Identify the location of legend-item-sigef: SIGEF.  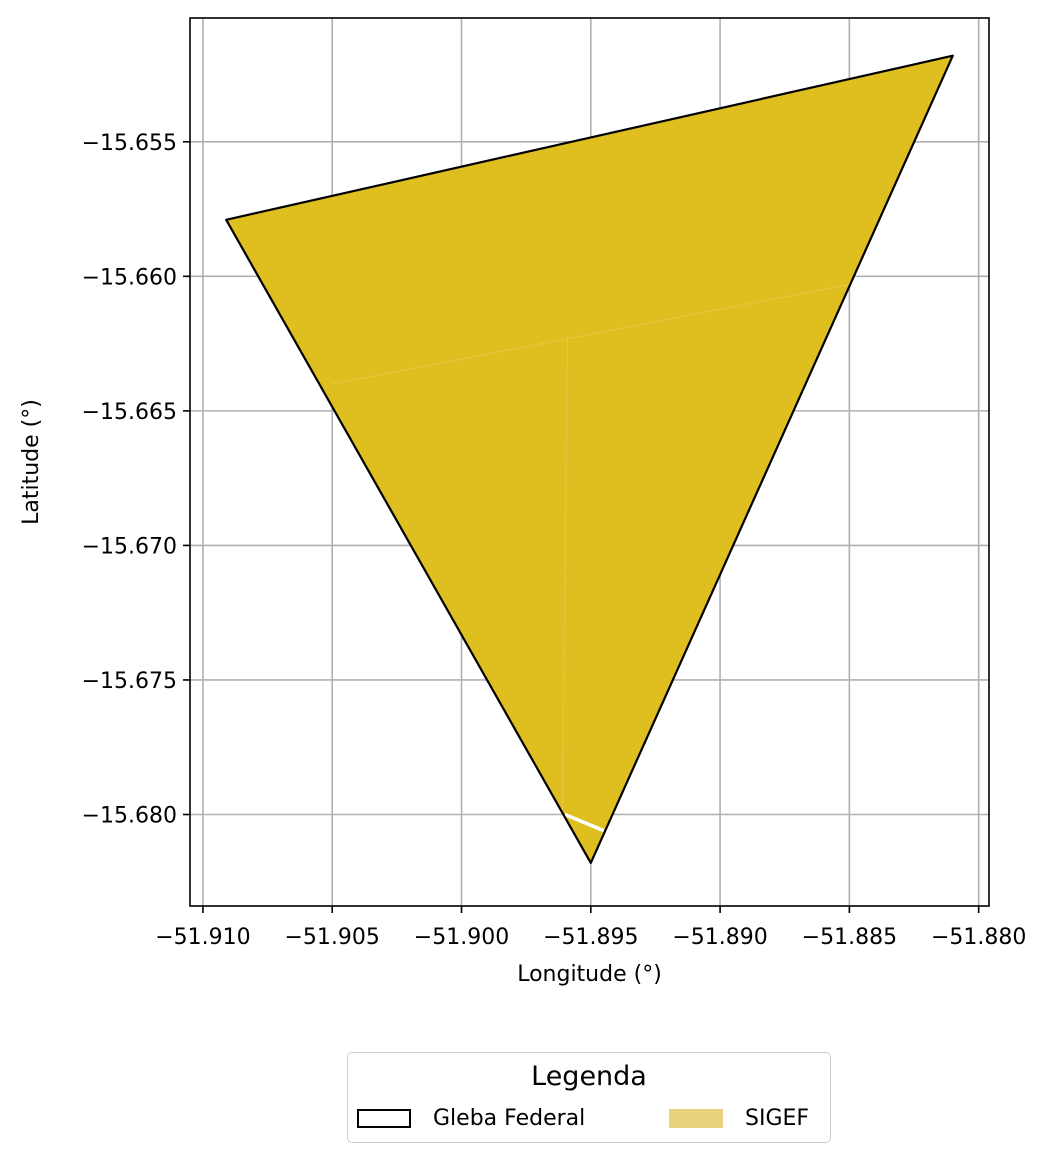
(739, 1118).